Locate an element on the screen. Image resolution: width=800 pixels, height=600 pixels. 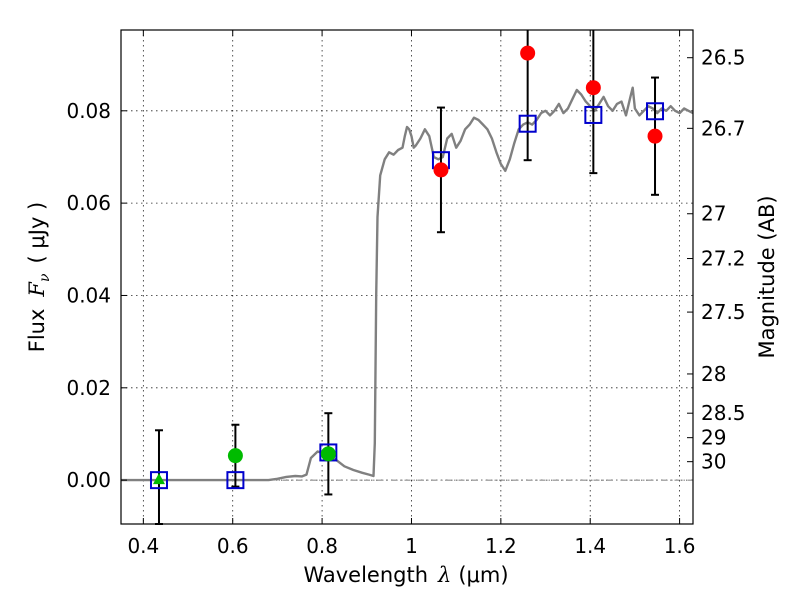
y-axis-label: FluxFν( μJy ) is located at coordinates (39, 277).